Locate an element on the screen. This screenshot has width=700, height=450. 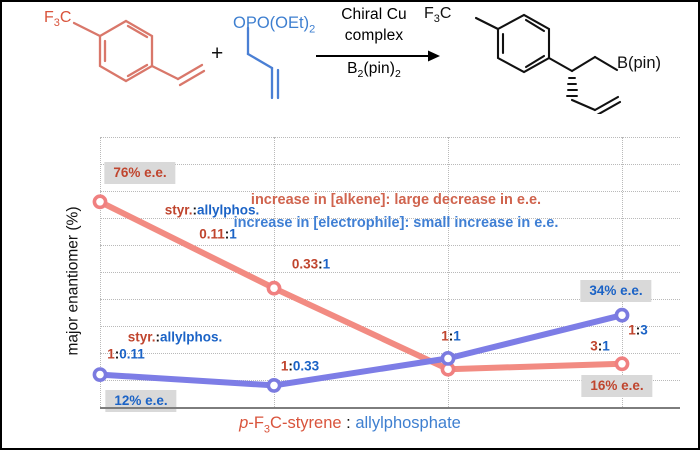
blue-0-b: 0.11 is located at coordinates (132, 354).